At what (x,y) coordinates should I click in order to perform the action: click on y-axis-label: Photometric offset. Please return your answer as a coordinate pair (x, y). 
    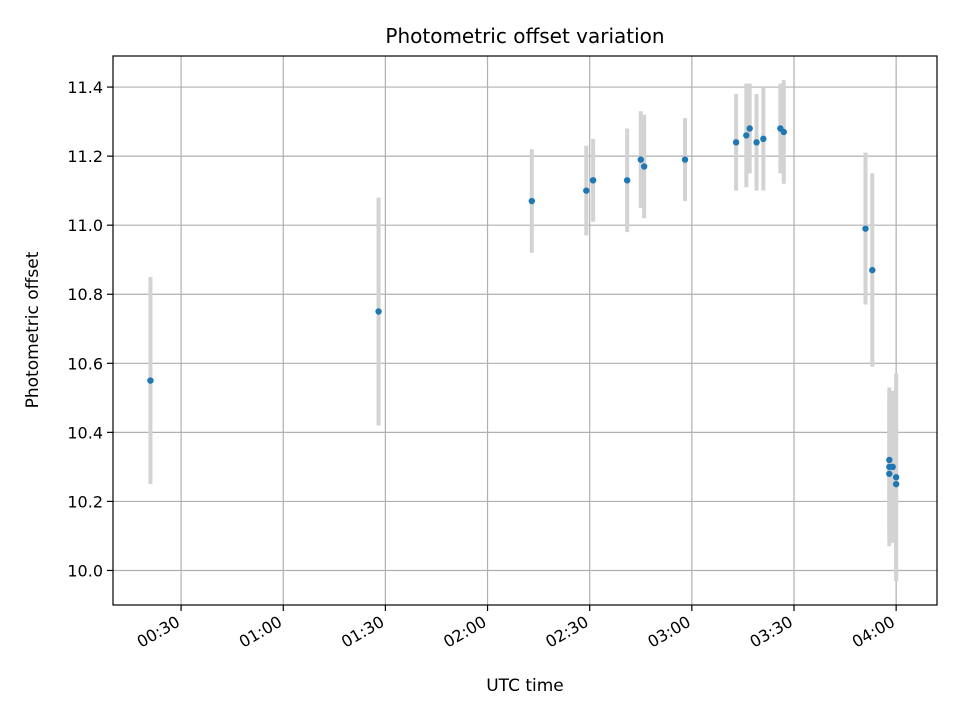
    Looking at the image, I should click on (33, 329).